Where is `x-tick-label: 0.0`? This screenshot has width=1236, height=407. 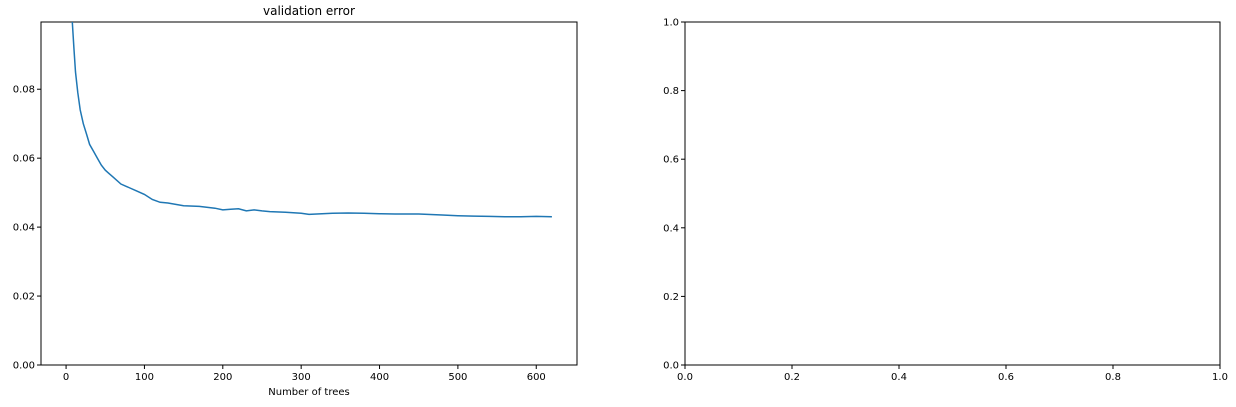 x-tick-label: 0.0 is located at coordinates (685, 377).